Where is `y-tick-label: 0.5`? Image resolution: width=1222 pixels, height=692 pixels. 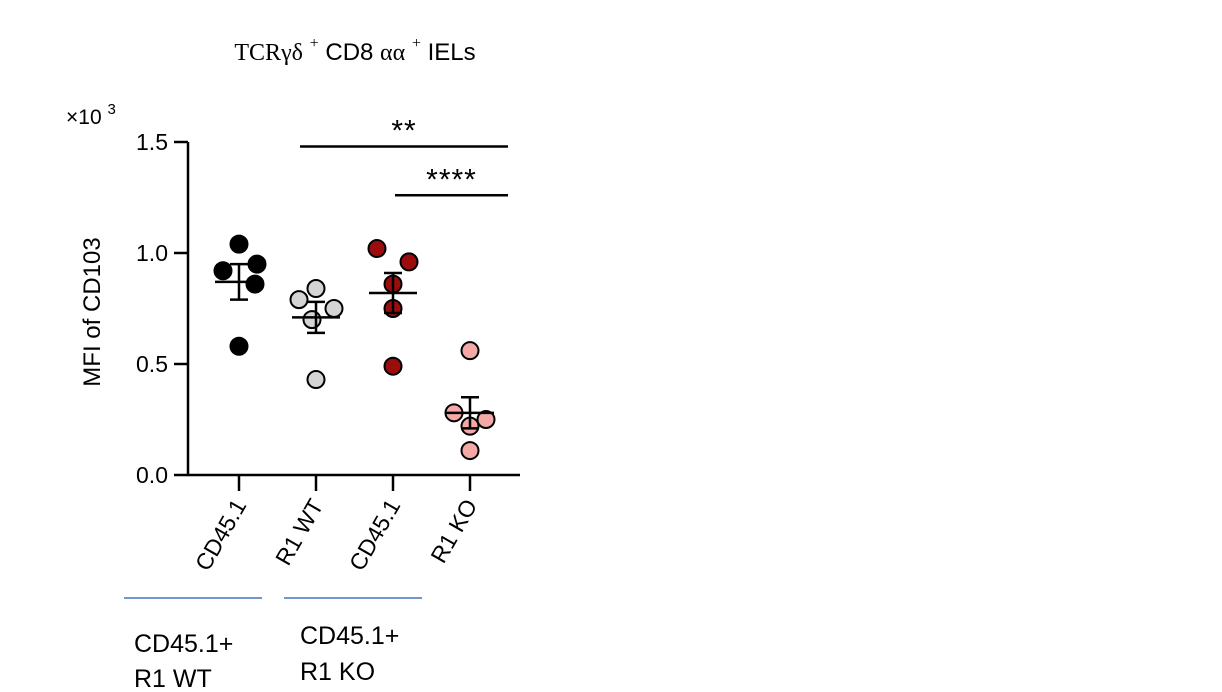 y-tick-label: 0.5 is located at coordinates (152, 364).